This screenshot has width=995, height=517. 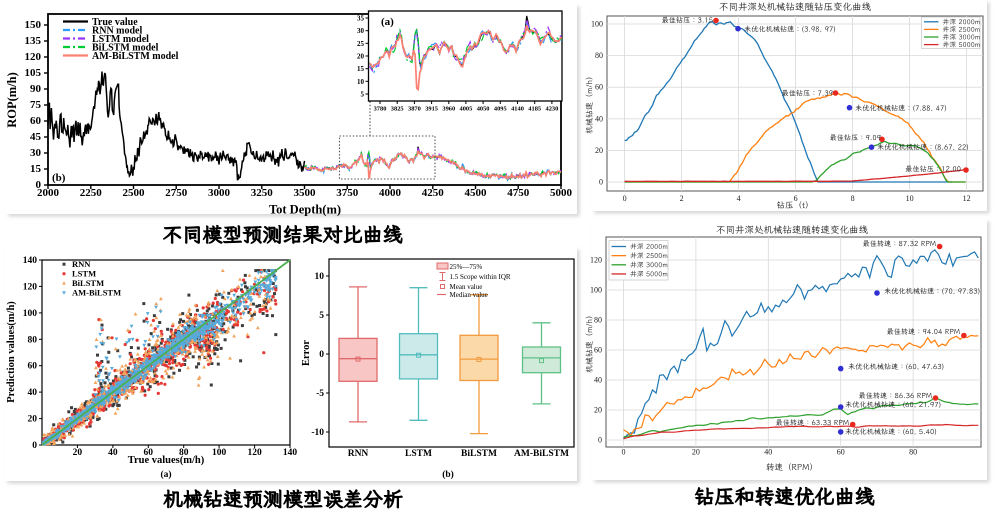 I want to click on svg-text: 12, so click(x=967, y=198).